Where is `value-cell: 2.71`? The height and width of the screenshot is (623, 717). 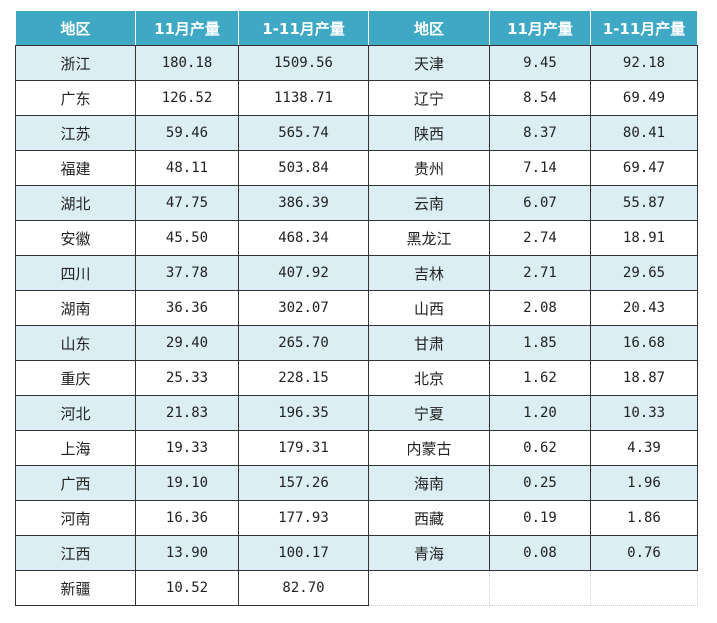
value-cell: 2.71 is located at coordinates (540, 273).